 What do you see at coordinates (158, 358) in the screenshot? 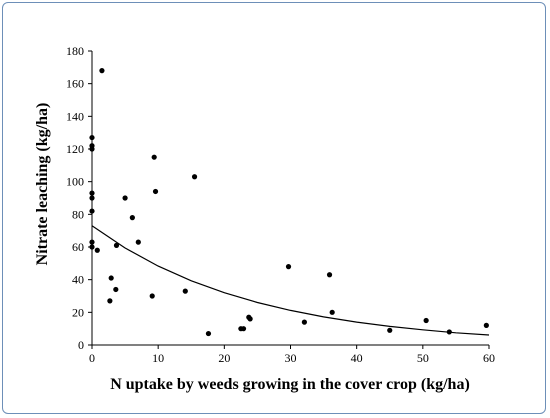
I see `x-tick-label: 10` at bounding box center [158, 358].